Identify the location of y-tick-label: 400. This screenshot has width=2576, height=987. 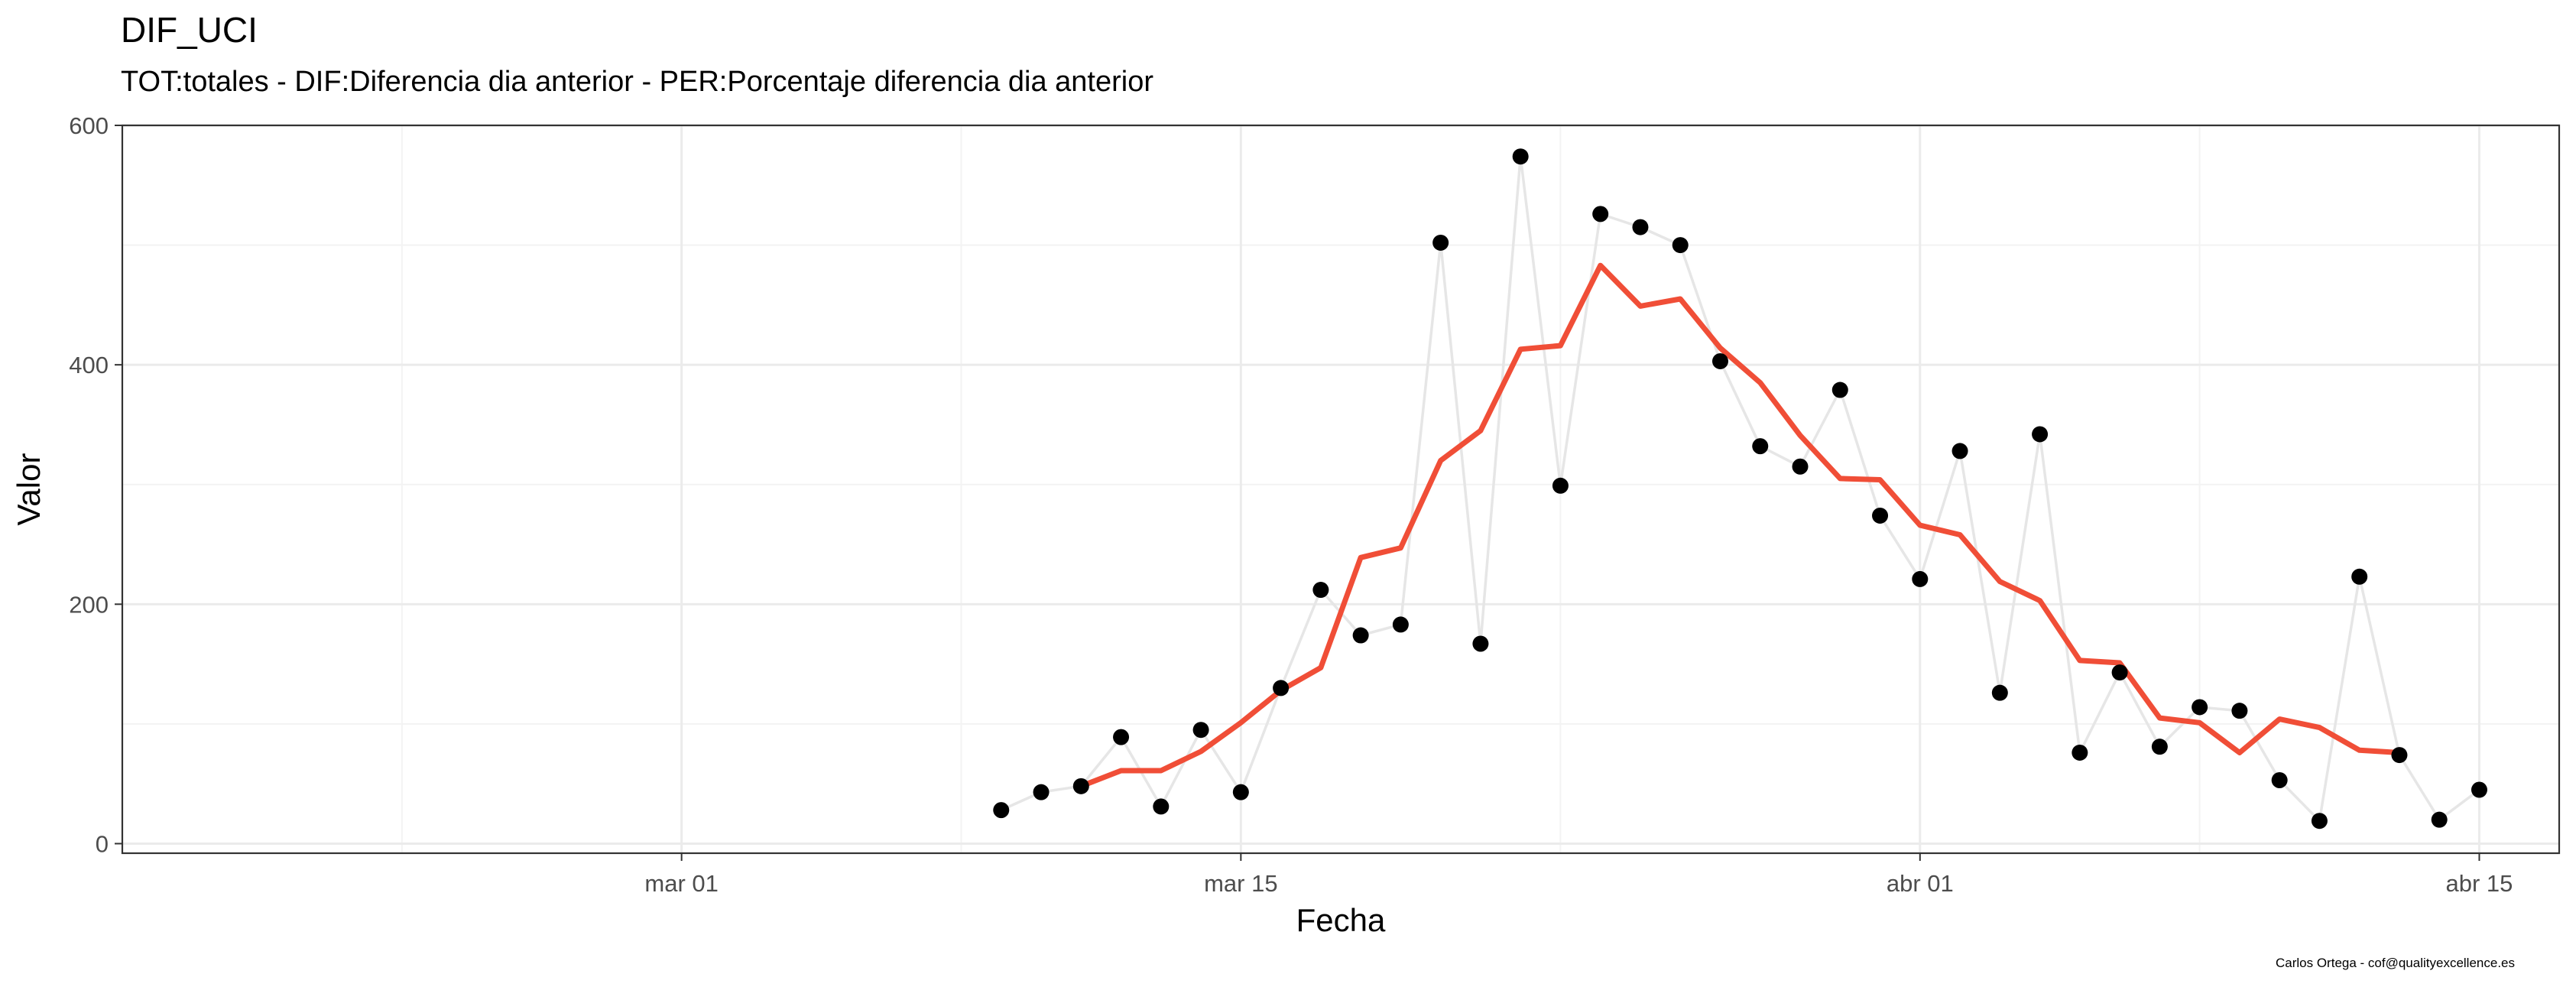
(89, 365).